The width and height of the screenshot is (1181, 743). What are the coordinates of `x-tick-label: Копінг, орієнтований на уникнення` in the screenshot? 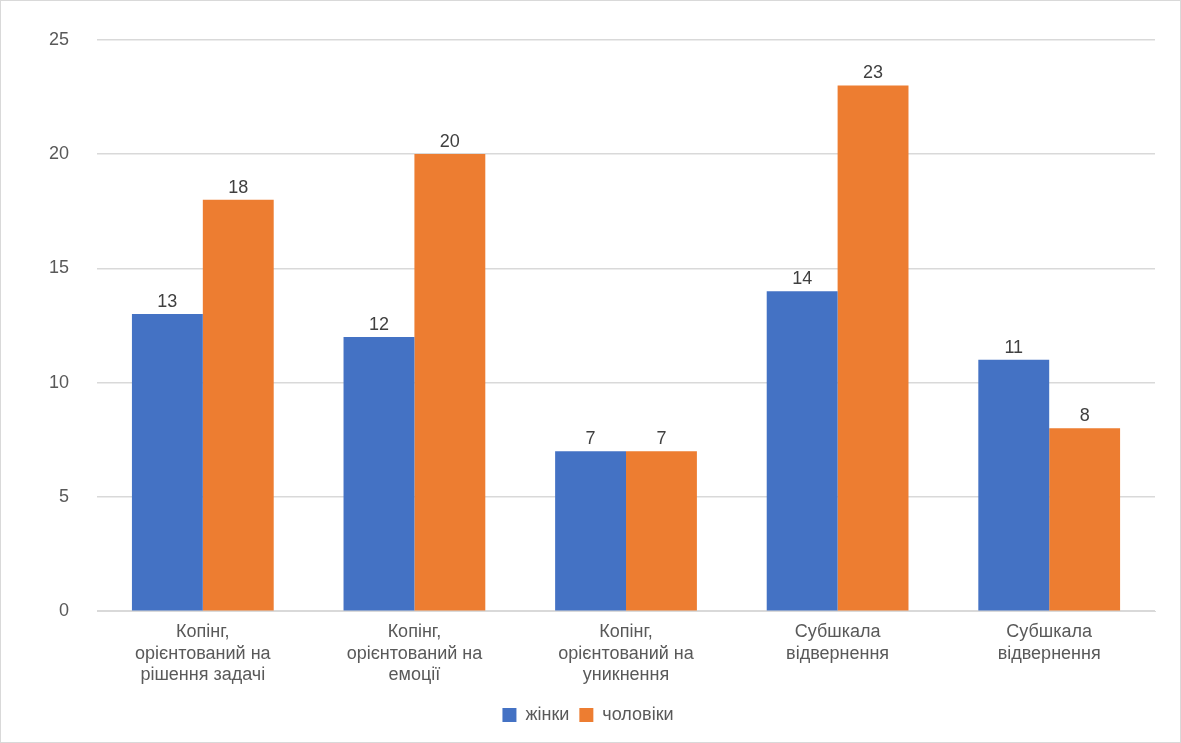 It's located at (626, 652).